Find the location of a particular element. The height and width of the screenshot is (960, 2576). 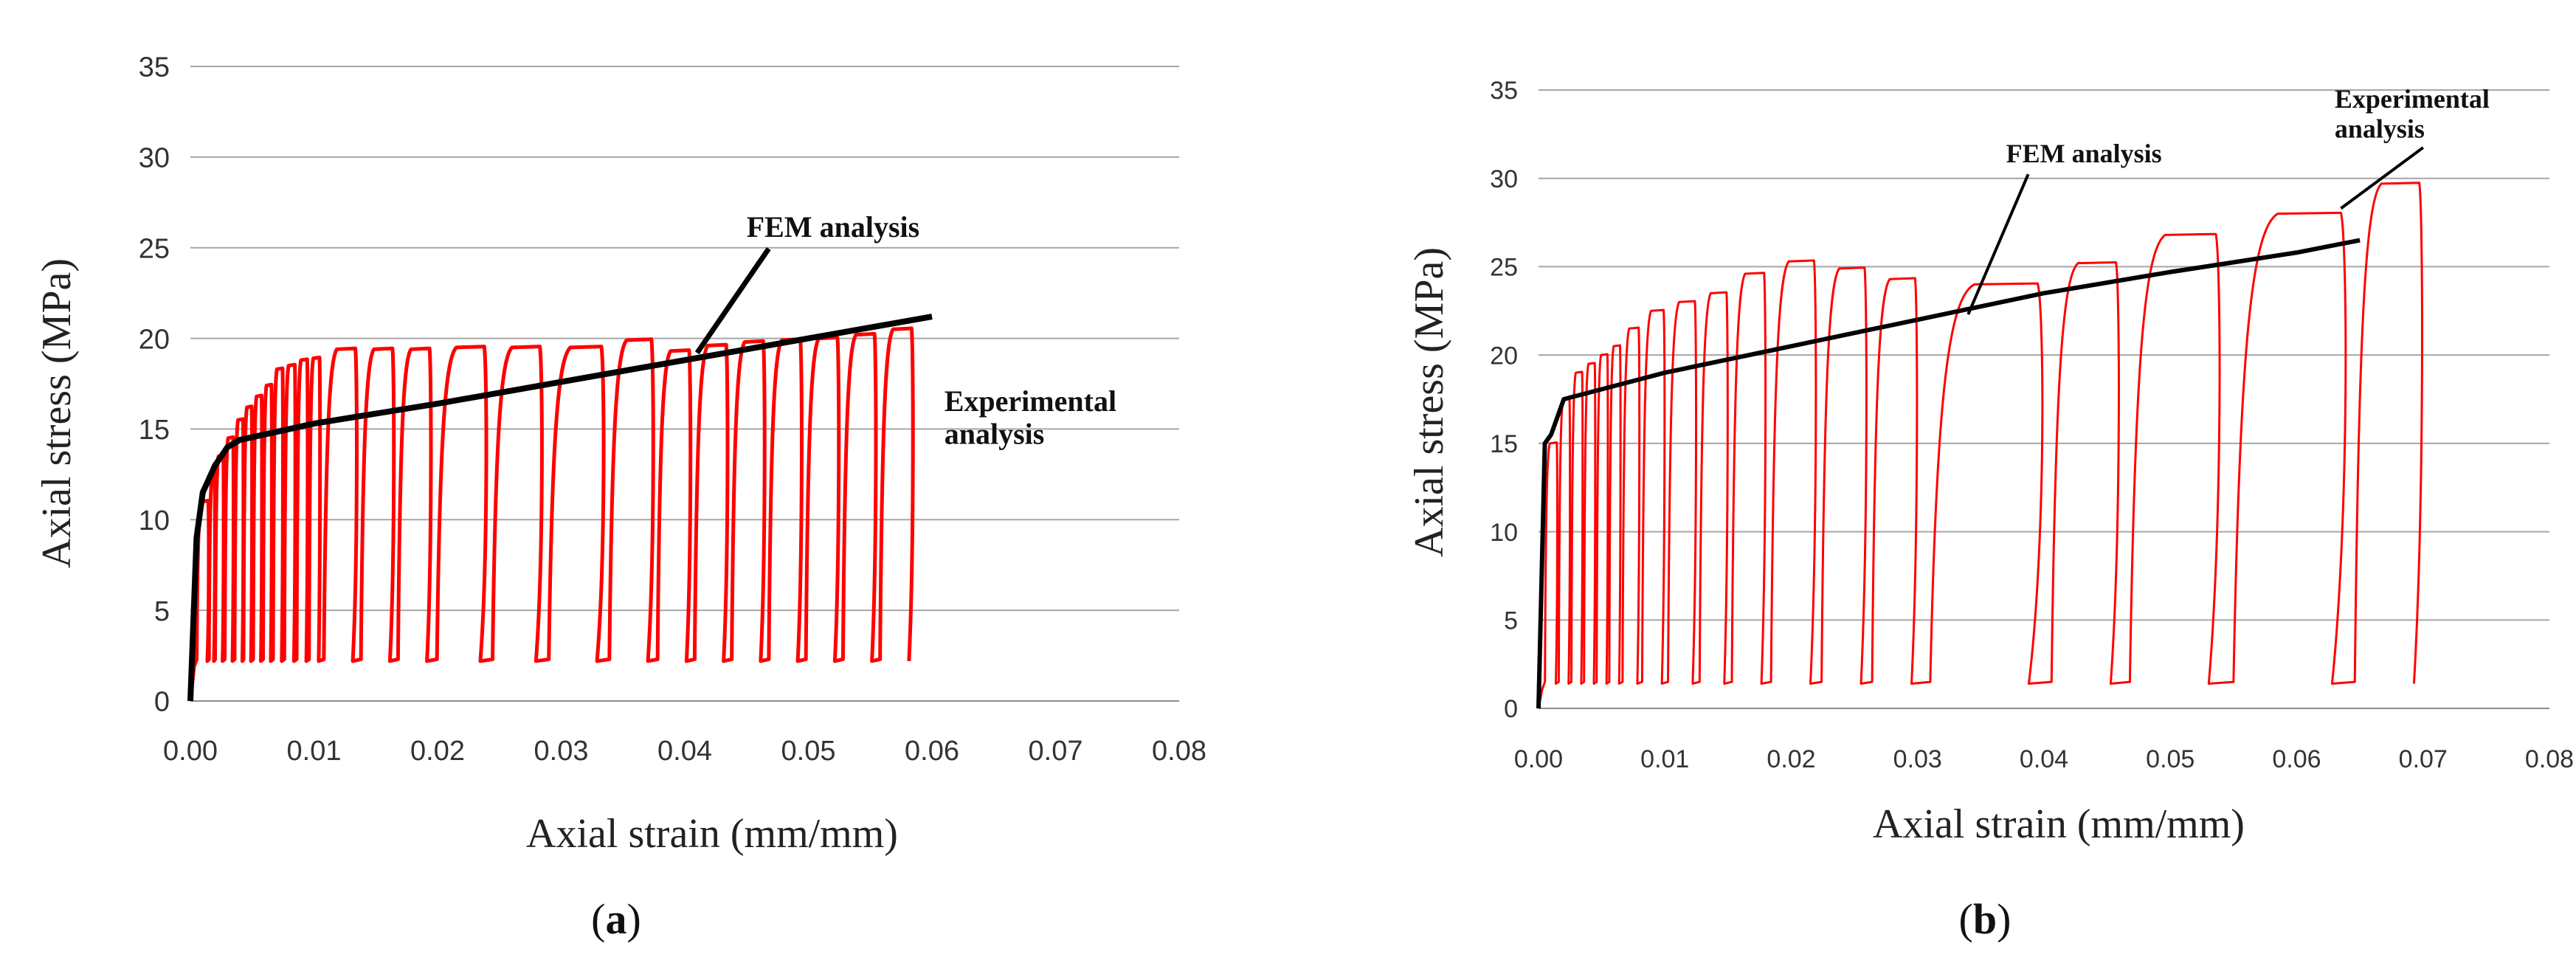

panel-caption: (a) is located at coordinates (616, 919).